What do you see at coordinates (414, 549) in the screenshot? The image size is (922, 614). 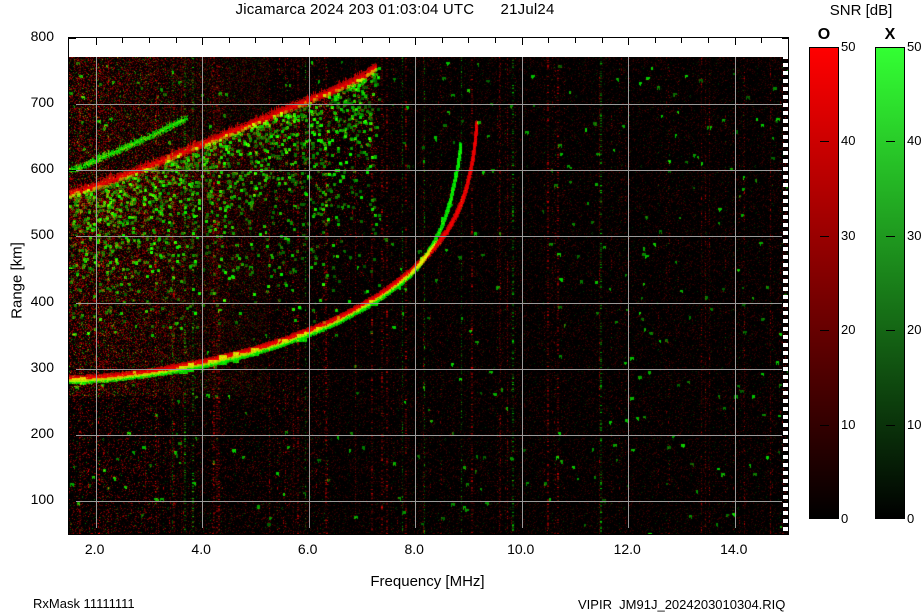 I see `x-tick-label: 8.0` at bounding box center [414, 549].